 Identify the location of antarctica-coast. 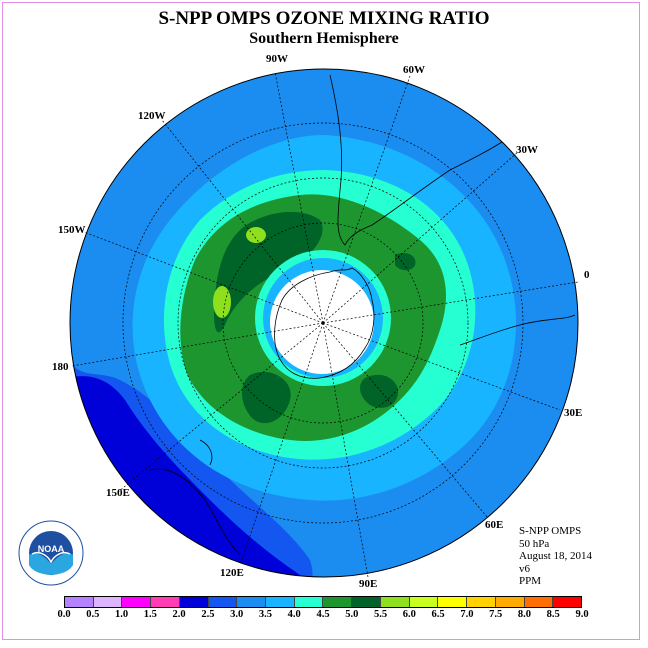
(324, 323).